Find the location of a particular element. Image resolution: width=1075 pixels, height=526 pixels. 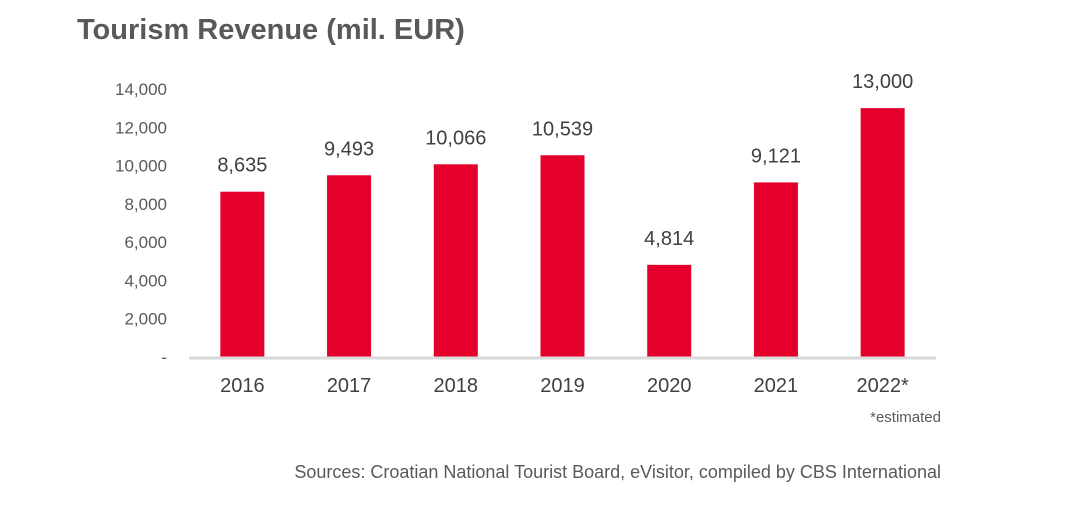

y-tick-label: 14,000 is located at coordinates (141, 89).